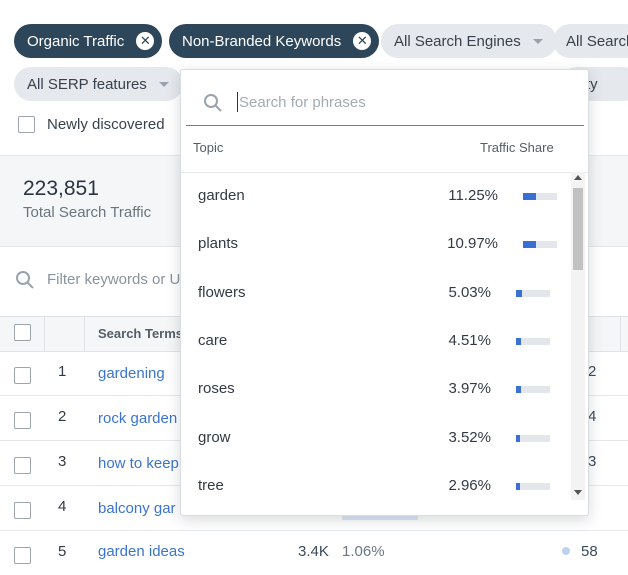 The height and width of the screenshot is (575, 628). Describe the element at coordinates (376, 293) in the screenshot. I see `topic-option: flowers 5.03%` at that location.